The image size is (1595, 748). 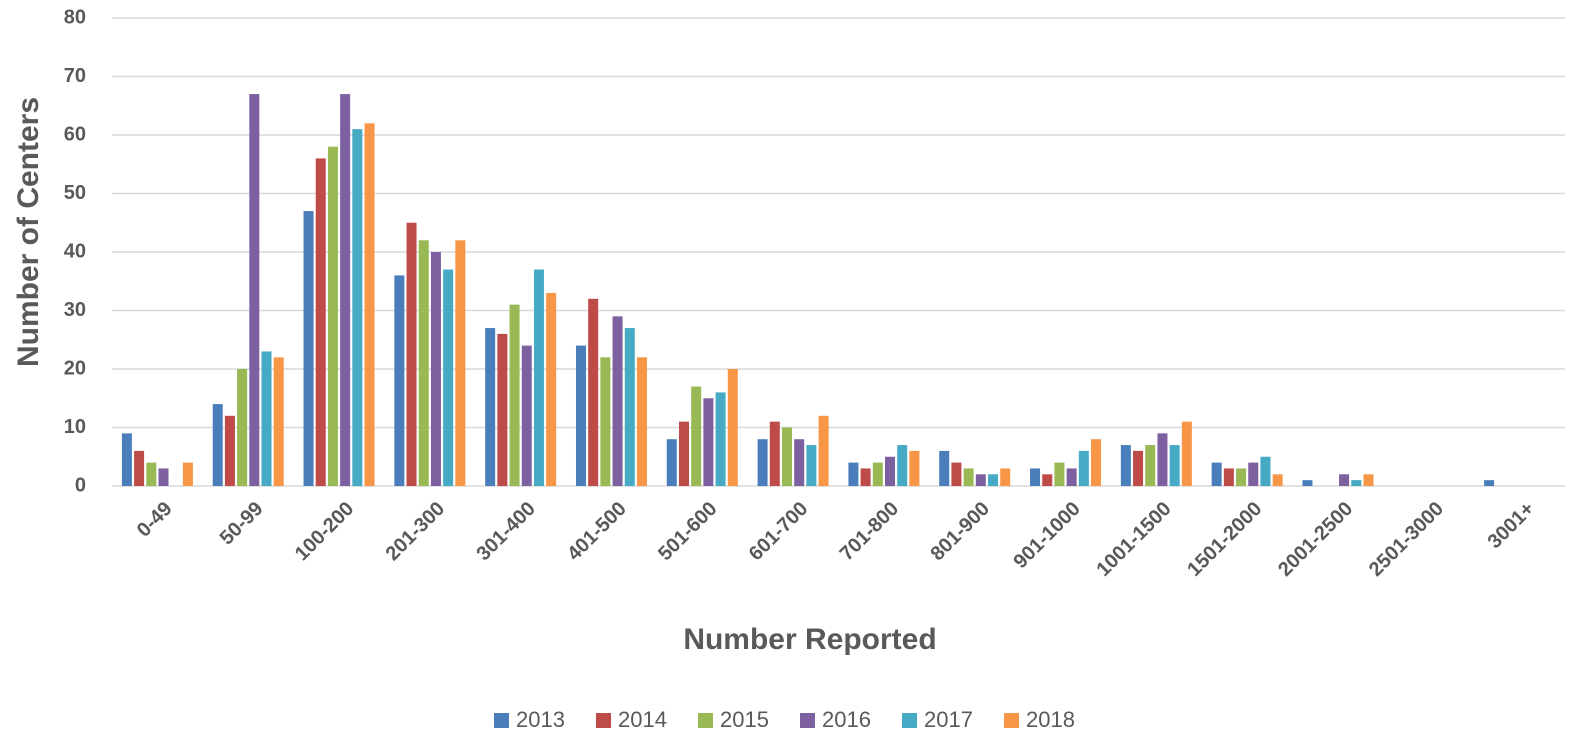 What do you see at coordinates (960, 531) in the screenshot?
I see `x-tick-label: 801-900` at bounding box center [960, 531].